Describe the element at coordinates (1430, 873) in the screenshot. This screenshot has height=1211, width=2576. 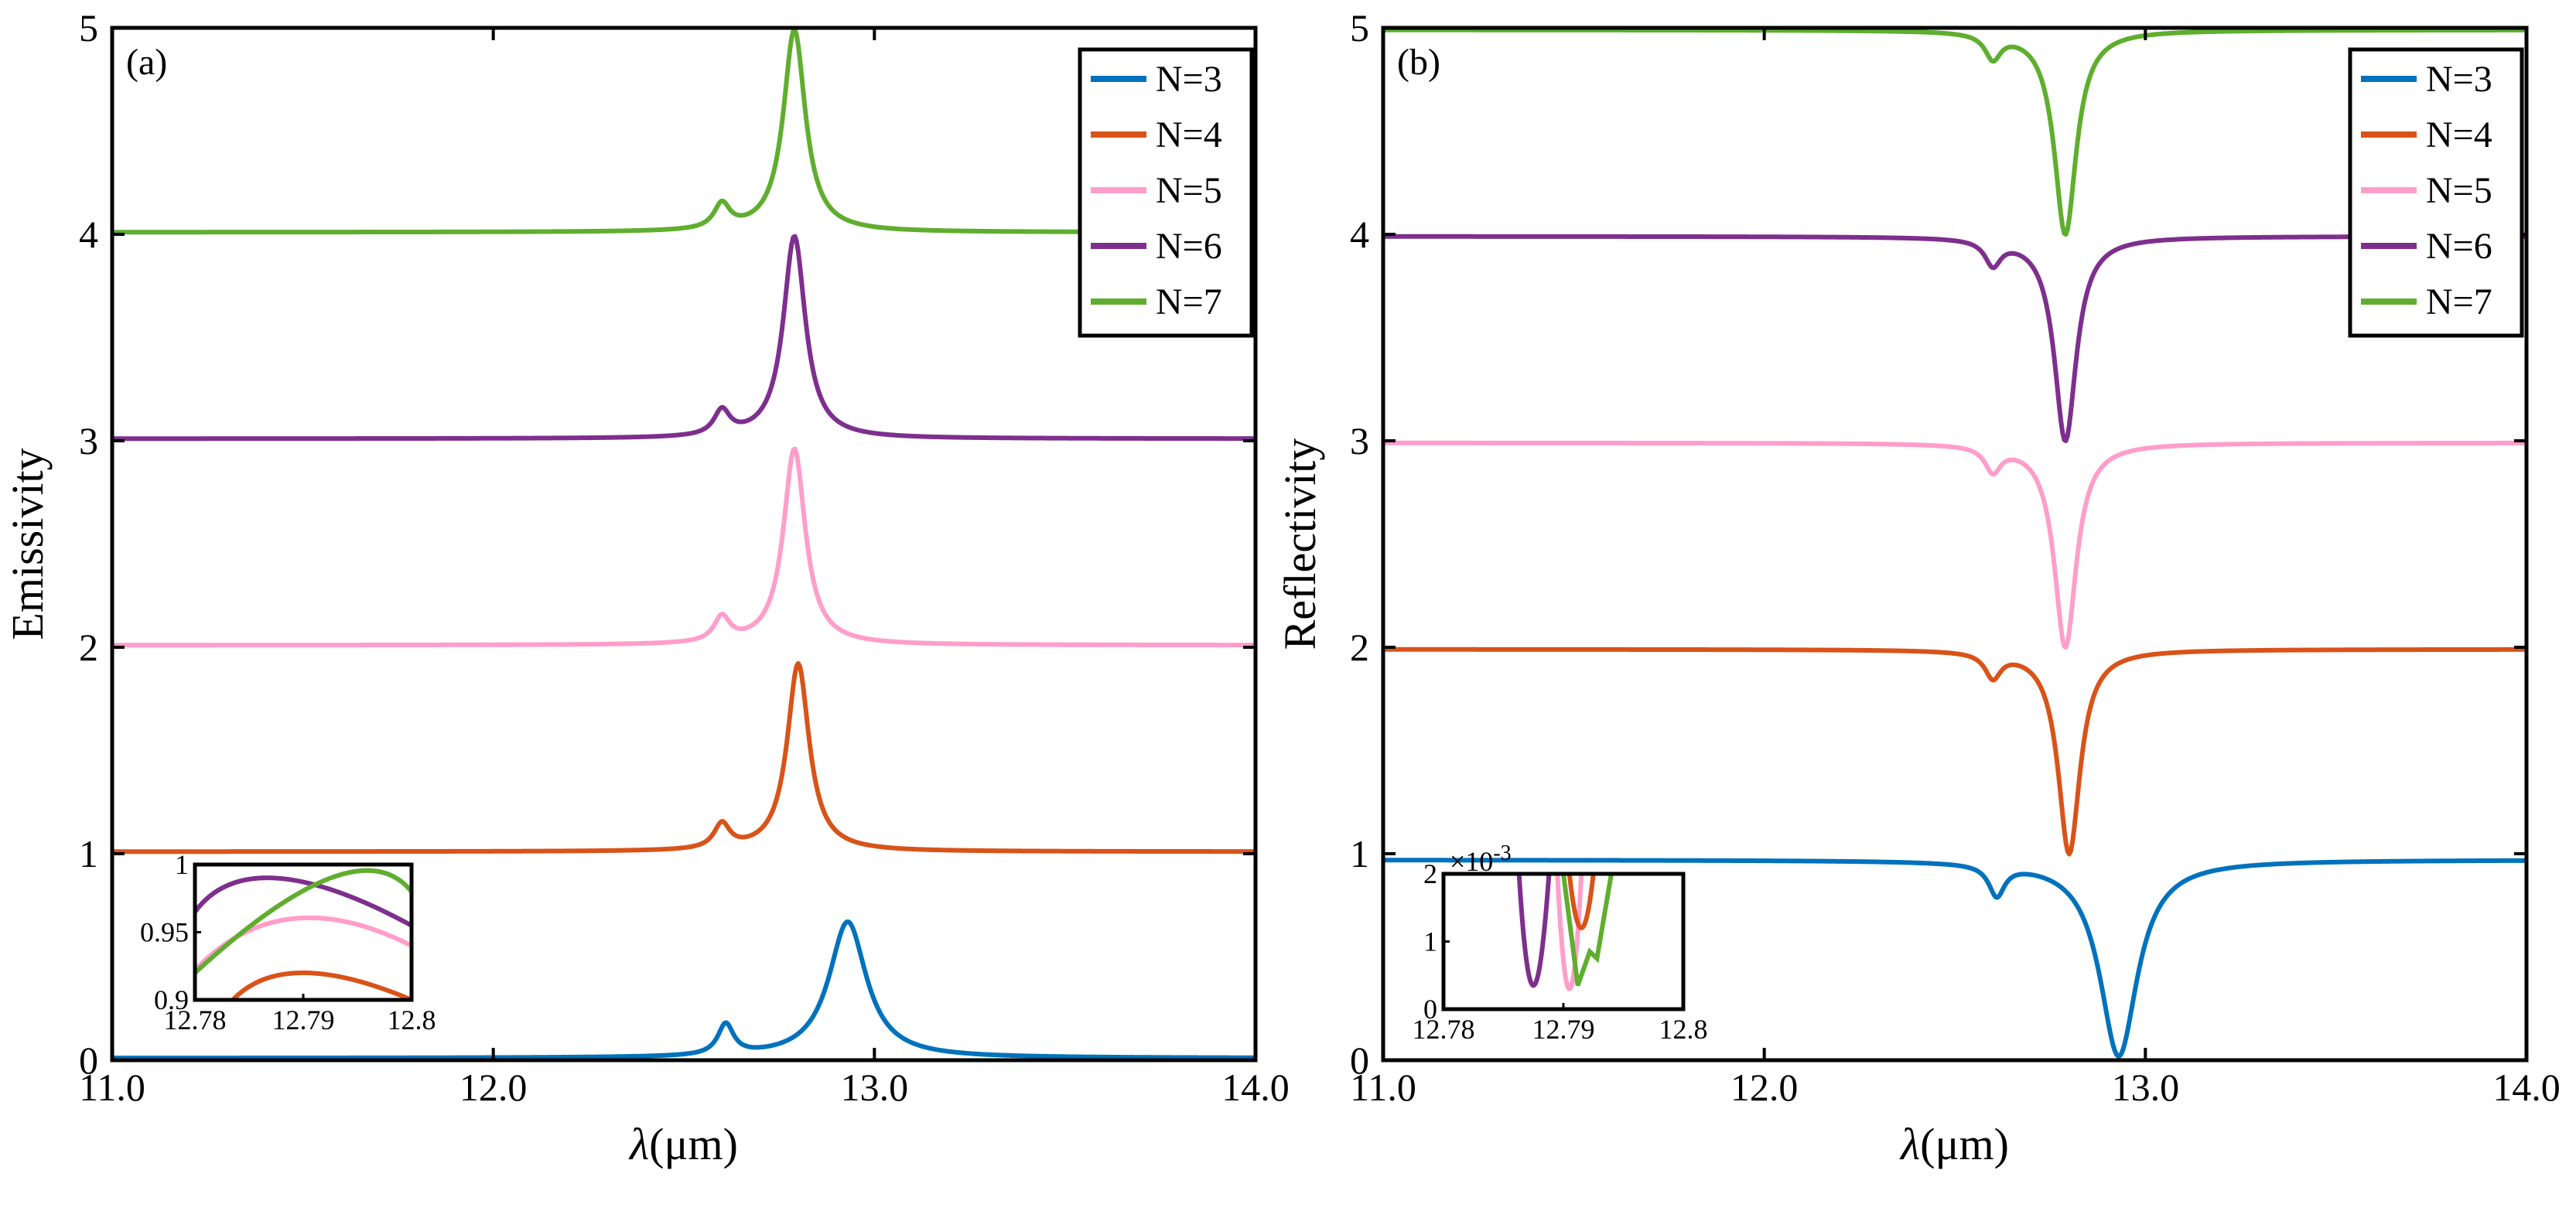
I see `inset-y-tick-label: 2` at that location.